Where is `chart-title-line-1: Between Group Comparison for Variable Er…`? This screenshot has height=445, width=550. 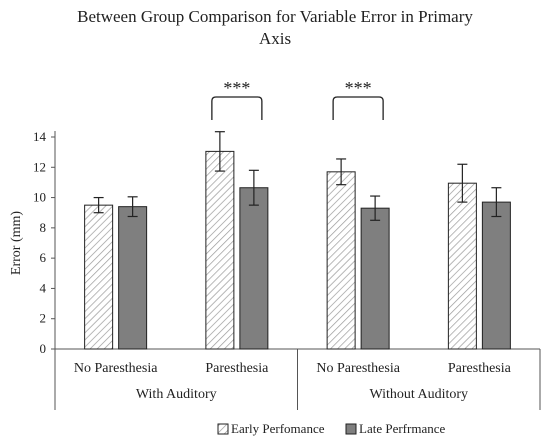 chart-title-line-1: Between Group Comparison for Variable Er… is located at coordinates (275, 16).